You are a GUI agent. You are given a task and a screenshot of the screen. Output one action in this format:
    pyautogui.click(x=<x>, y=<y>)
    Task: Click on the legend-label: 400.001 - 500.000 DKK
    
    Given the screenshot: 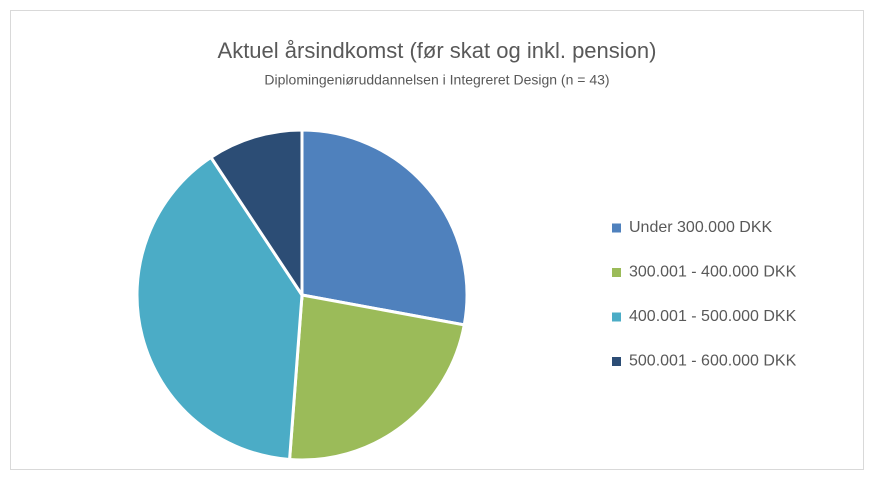 What is the action you would take?
    pyautogui.click(x=713, y=316)
    